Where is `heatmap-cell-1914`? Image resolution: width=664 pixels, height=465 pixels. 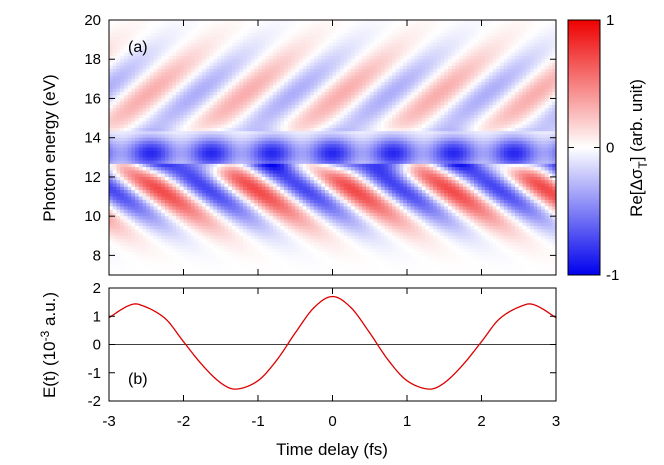
heatmap-cell-1914 is located at coordinates (200, 159).